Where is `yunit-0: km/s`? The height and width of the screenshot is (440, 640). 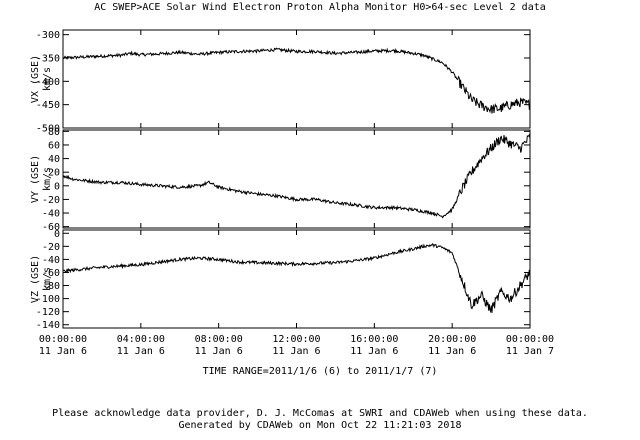
yunit-0: km/s is located at coordinates (47, 79).